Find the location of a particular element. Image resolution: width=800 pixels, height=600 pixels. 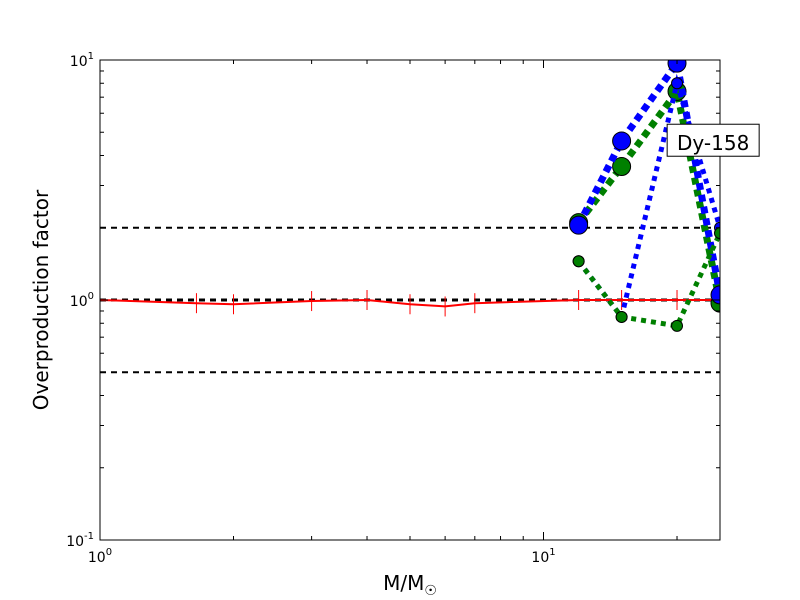

x-tick-label-0: 10⁰ is located at coordinates (100, 556).